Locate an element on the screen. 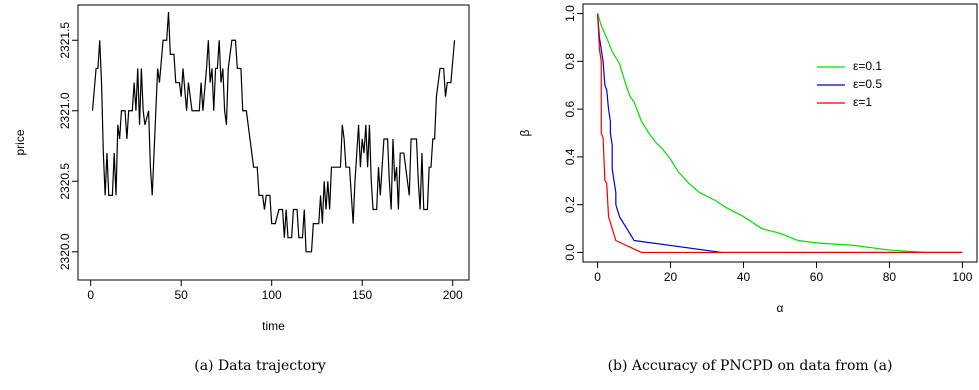  y-axis-label: price is located at coordinates (20, 142).